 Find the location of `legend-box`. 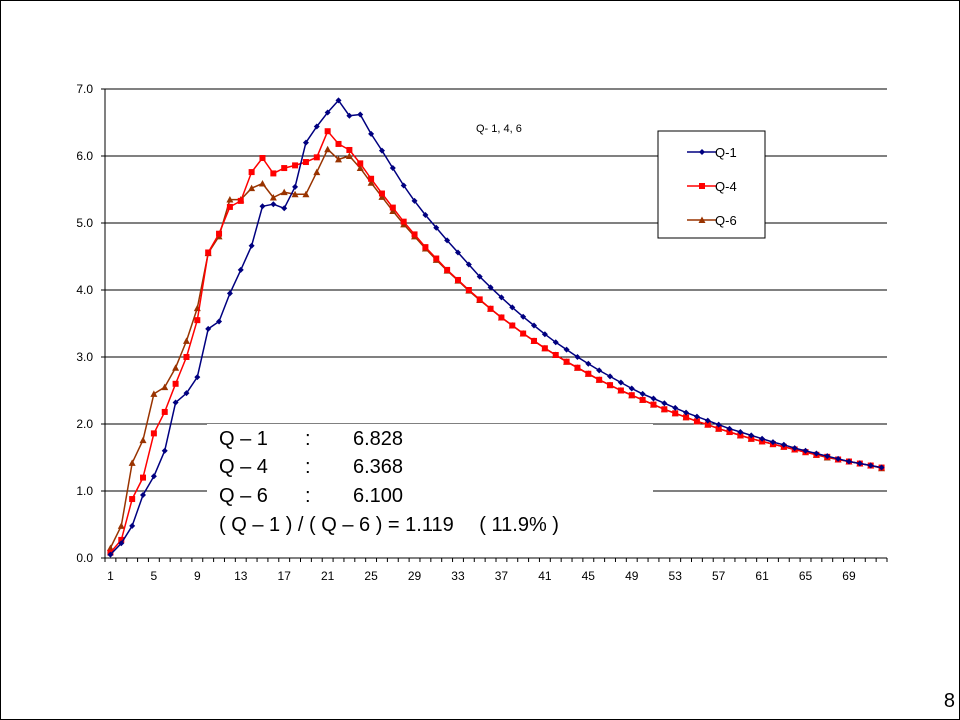

legend-box is located at coordinates (711, 184).